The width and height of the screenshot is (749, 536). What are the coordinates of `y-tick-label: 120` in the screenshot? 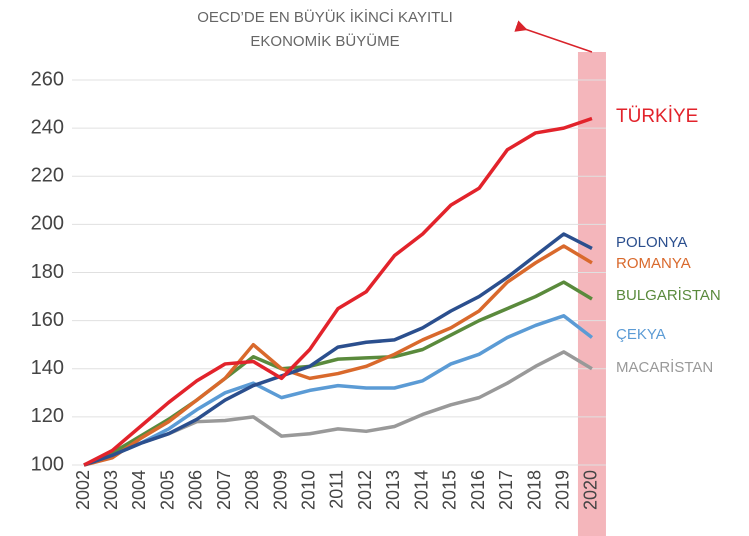 It's located at (47, 416).